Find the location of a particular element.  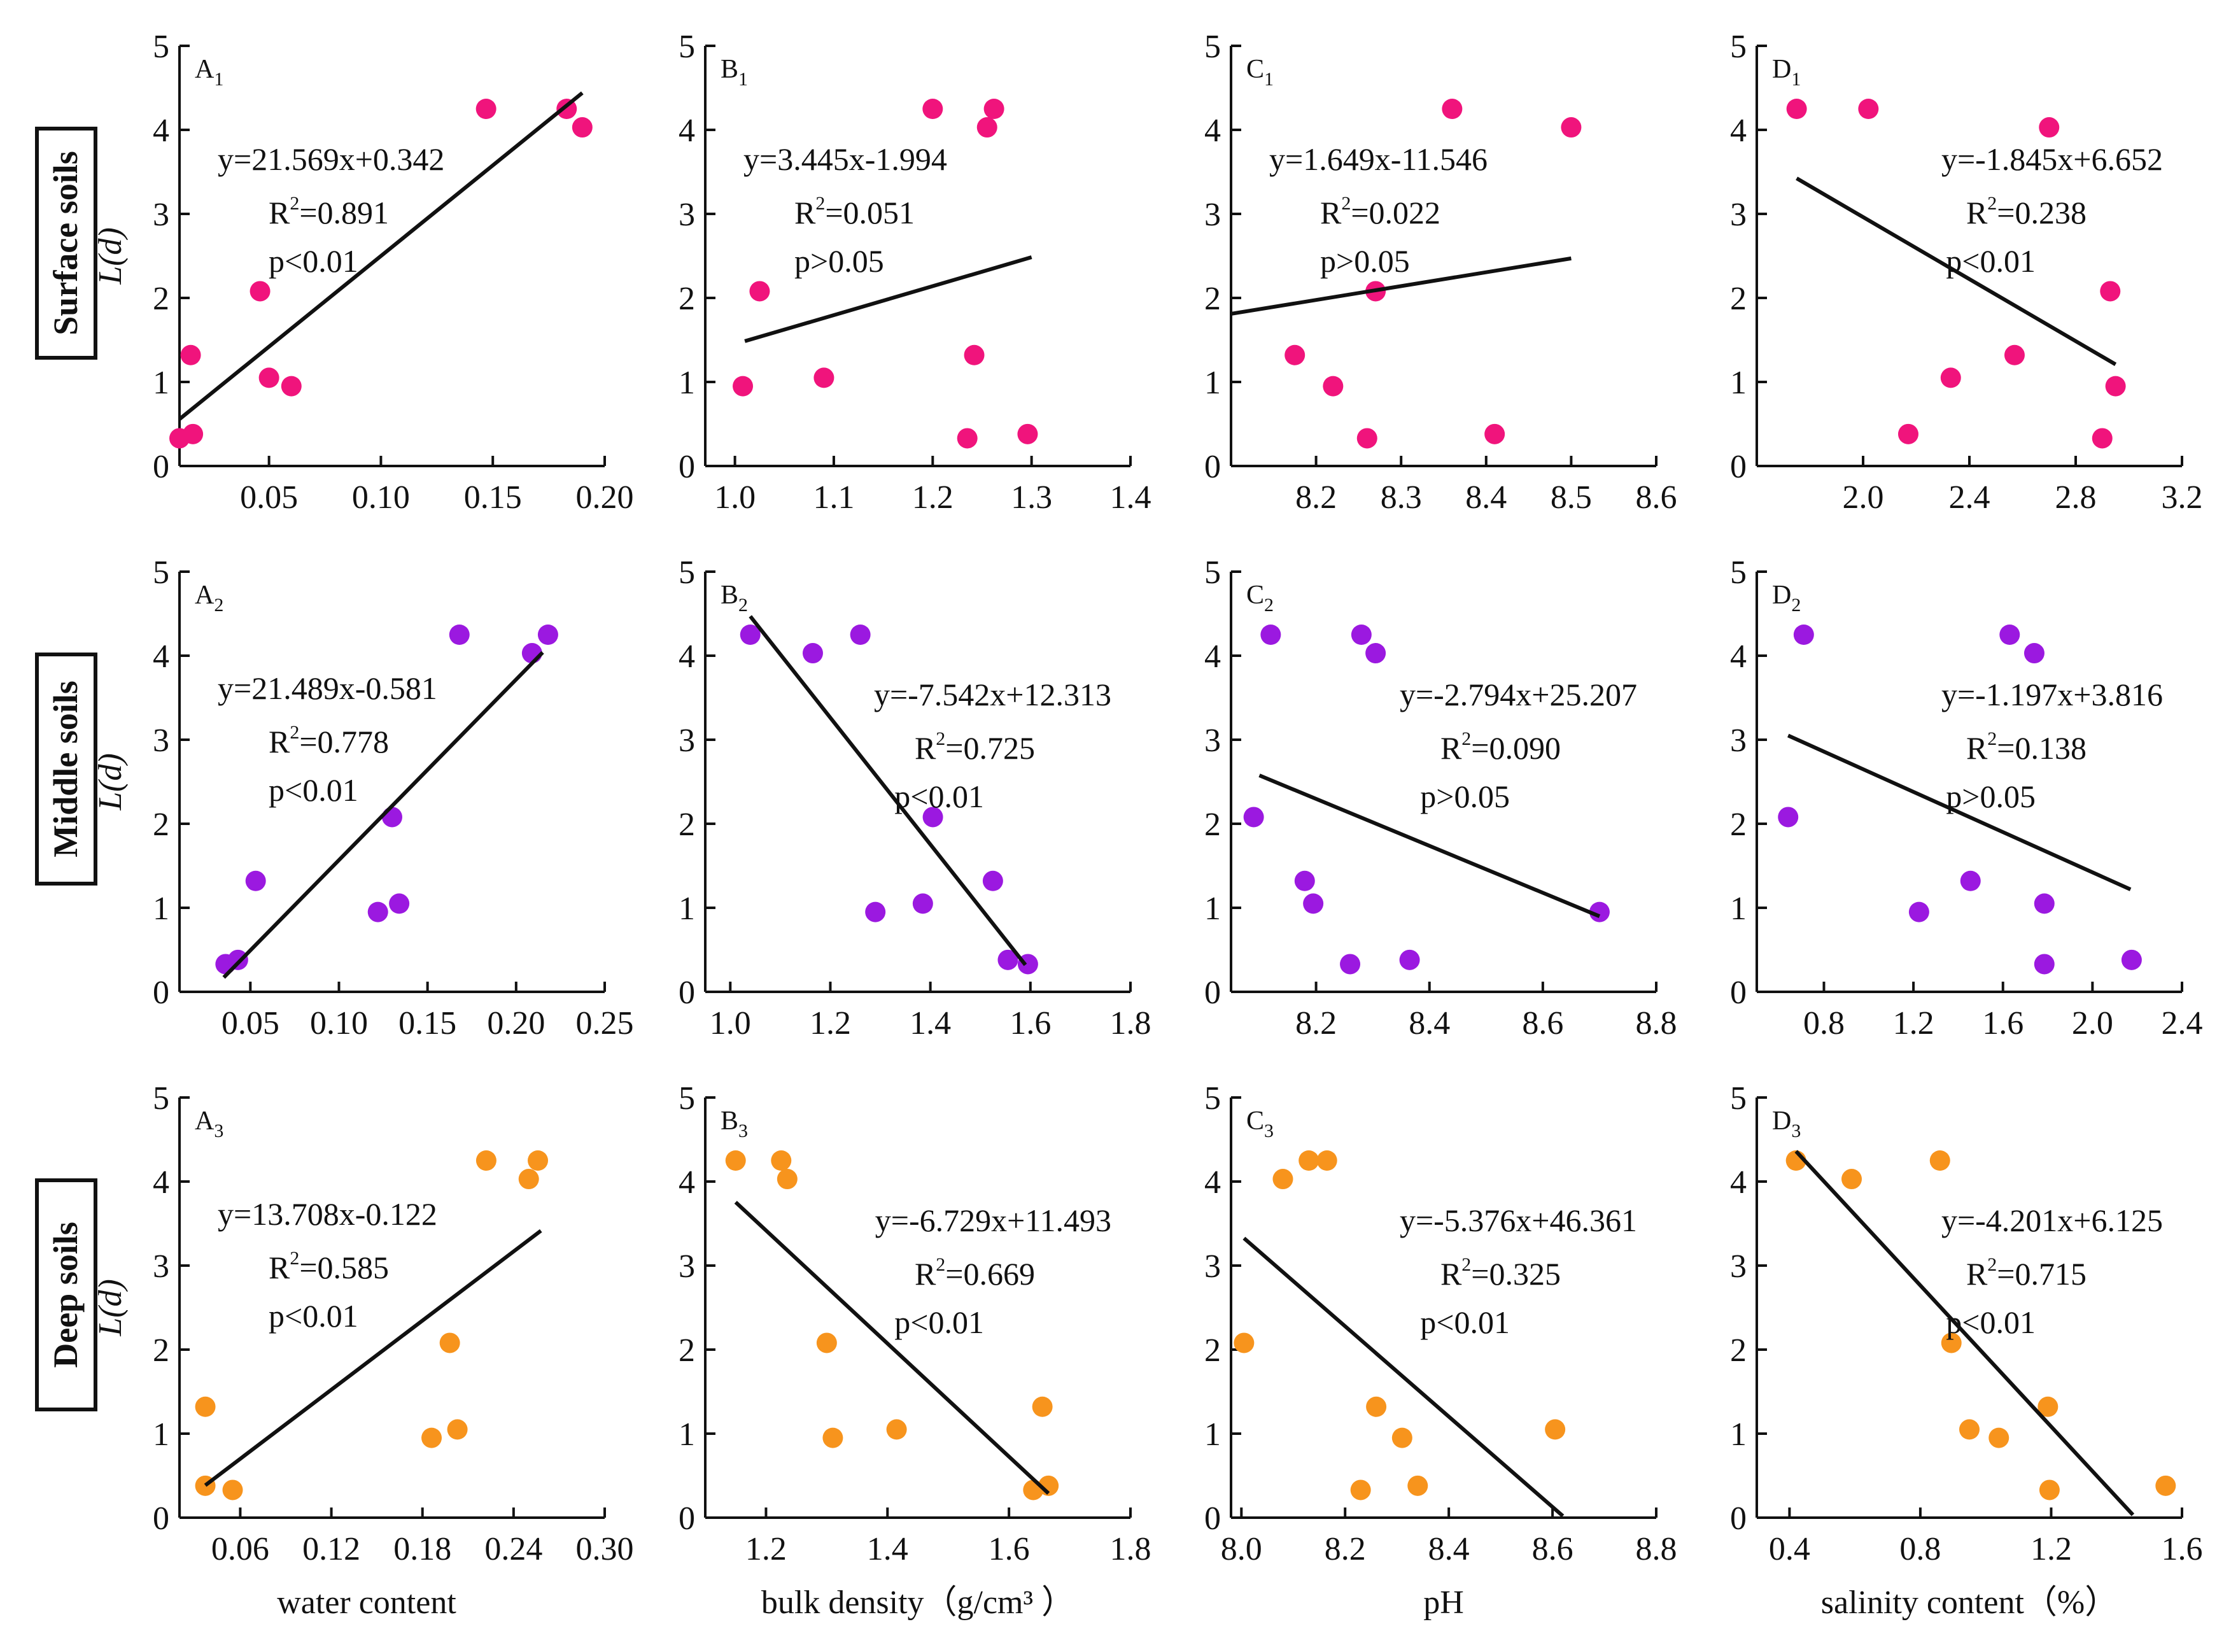

p-value-label: p>0.05 is located at coordinates (1465, 796).